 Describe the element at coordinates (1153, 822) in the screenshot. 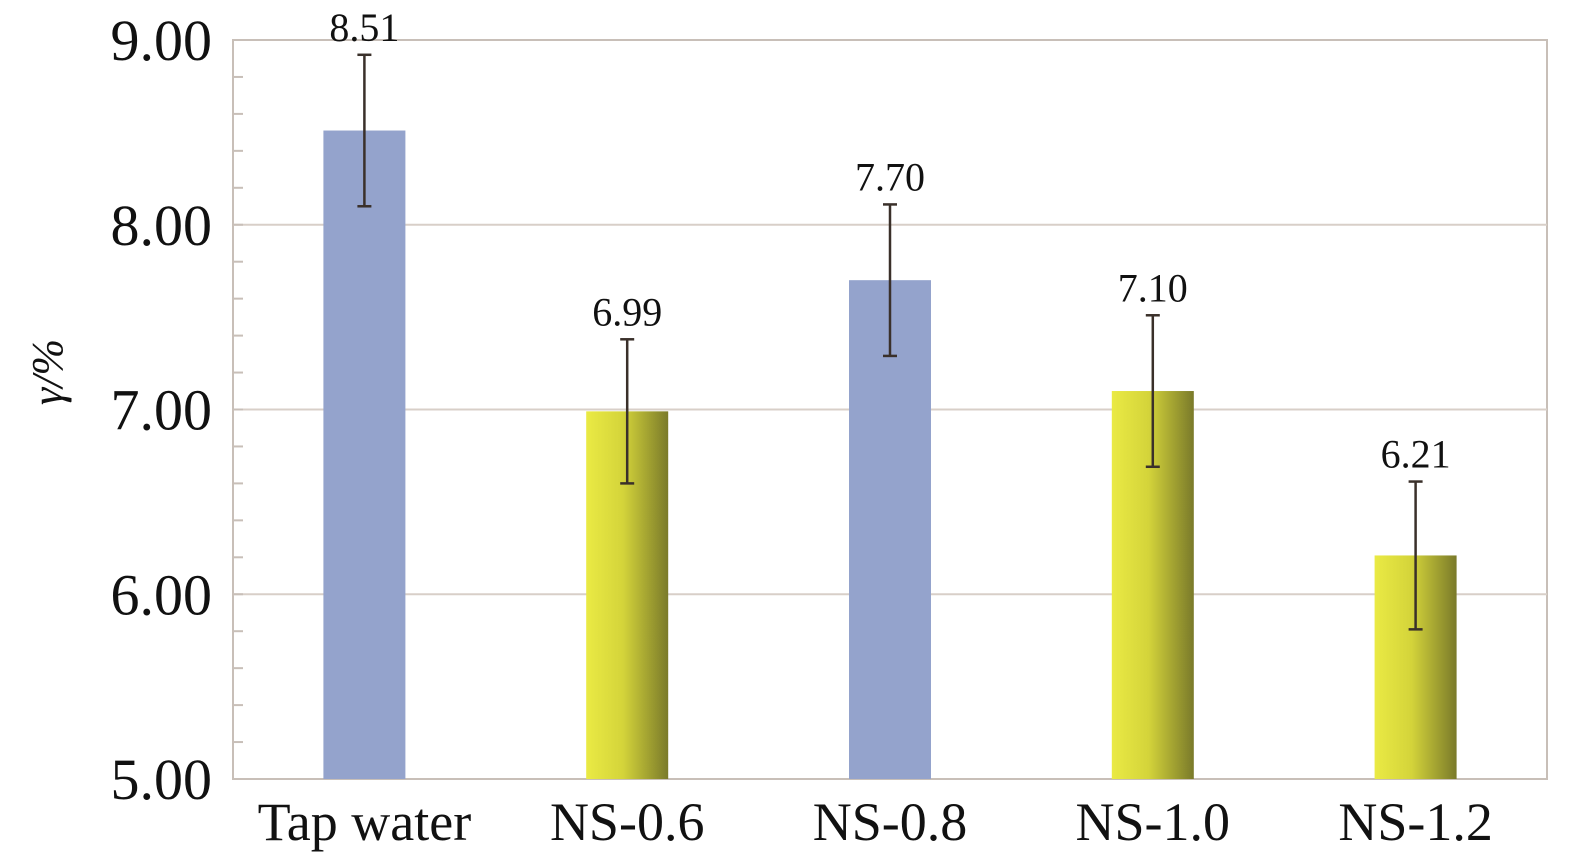

I see `x-tick-label: NS-1.0` at that location.